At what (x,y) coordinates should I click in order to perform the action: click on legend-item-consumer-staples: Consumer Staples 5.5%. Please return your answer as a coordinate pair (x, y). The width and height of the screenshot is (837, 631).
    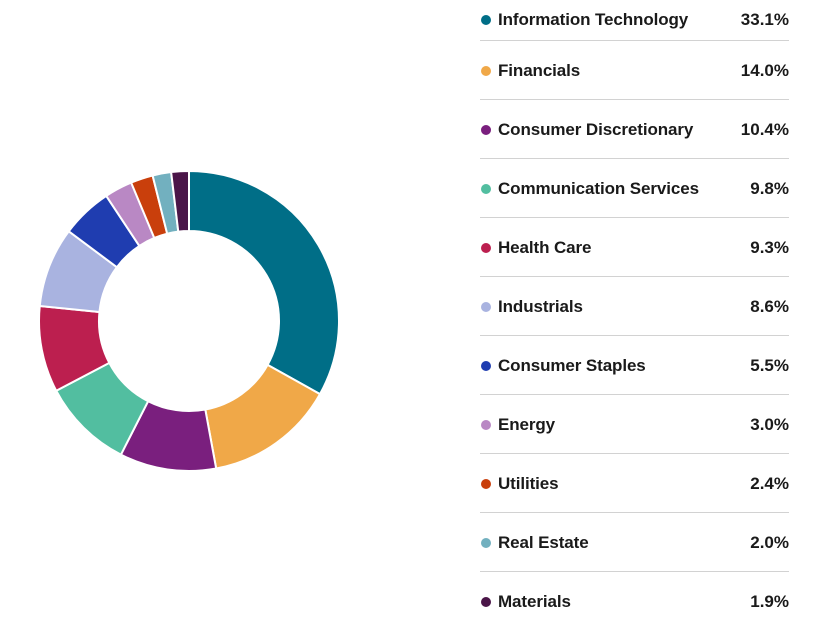
    Looking at the image, I should click on (634, 365).